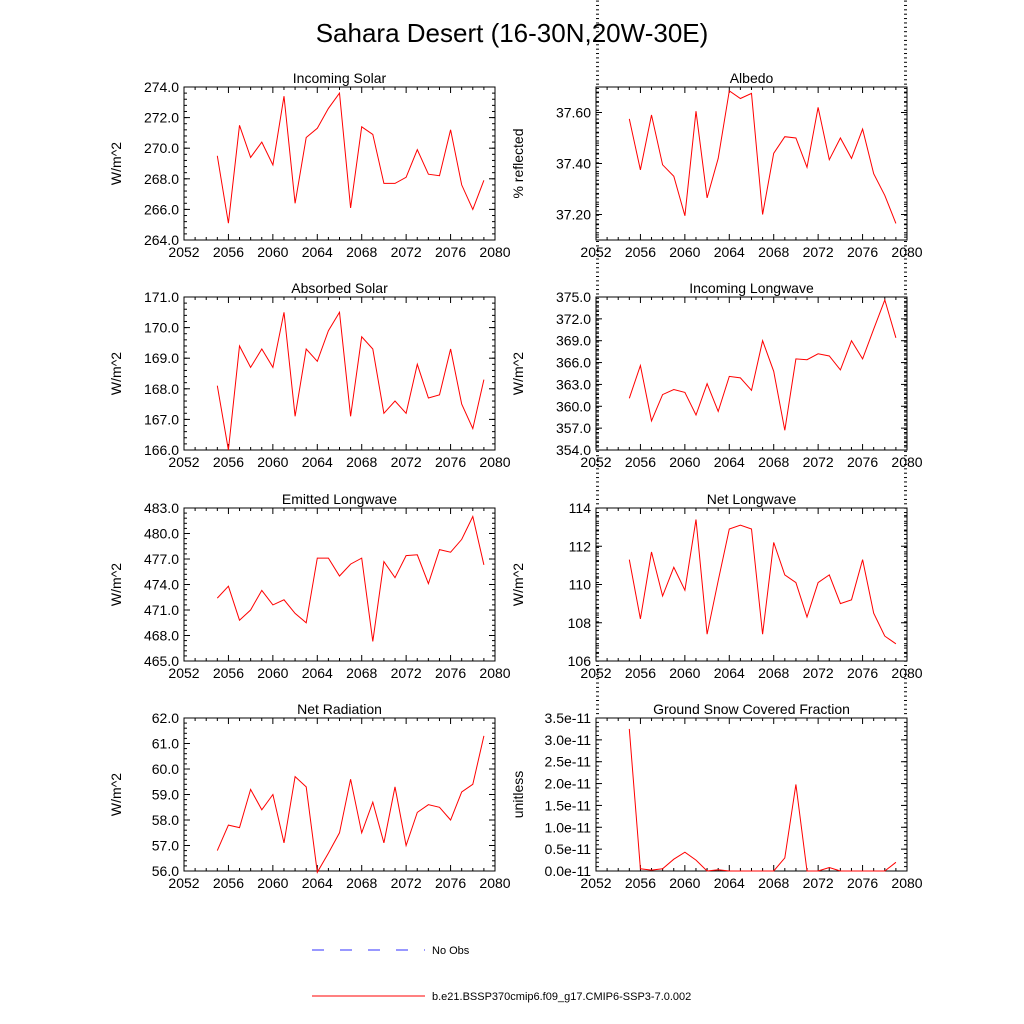 The image size is (1024, 1024). What do you see at coordinates (568, 718) in the screenshot?
I see `y-tick-label: 3.5e-11` at bounding box center [568, 718].